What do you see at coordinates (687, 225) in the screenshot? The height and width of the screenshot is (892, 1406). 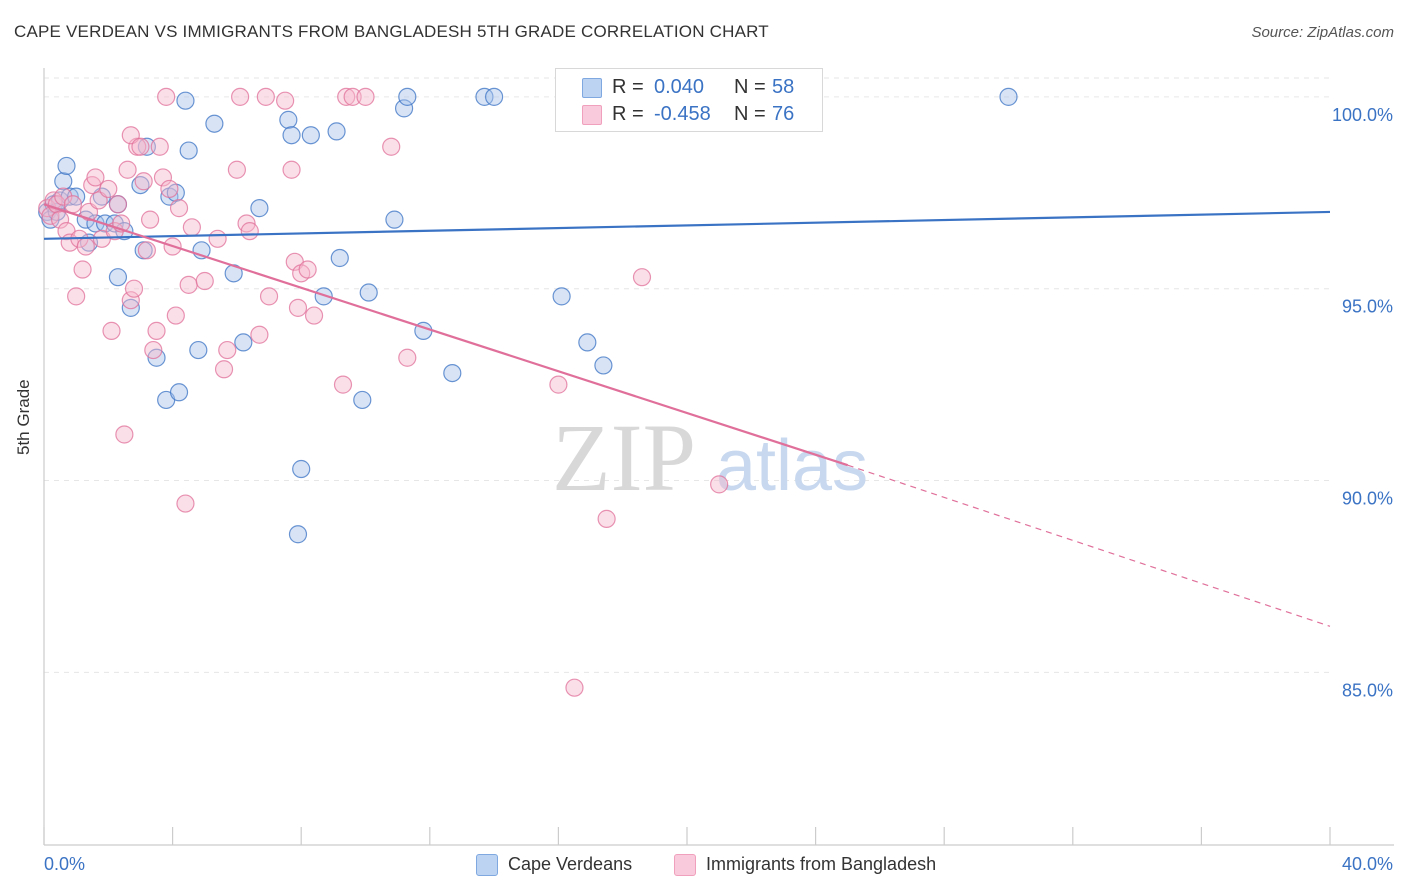 I see `cape-verdean-trend` at bounding box center [687, 225].